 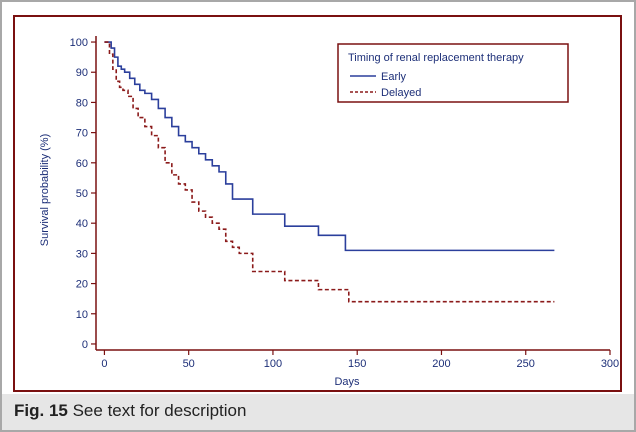 I want to click on y-axis-title: Survival probability (%), so click(x=45, y=190).